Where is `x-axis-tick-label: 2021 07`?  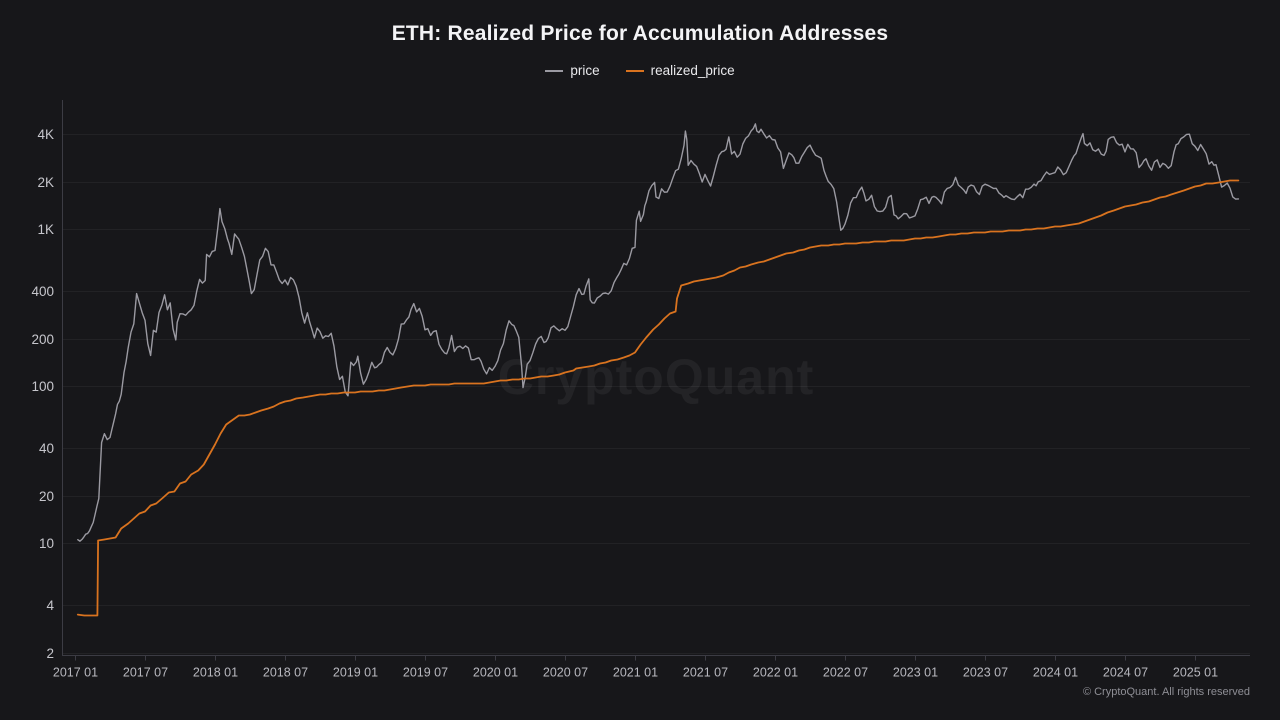
x-axis-tick-label: 2021 07 is located at coordinates (705, 673).